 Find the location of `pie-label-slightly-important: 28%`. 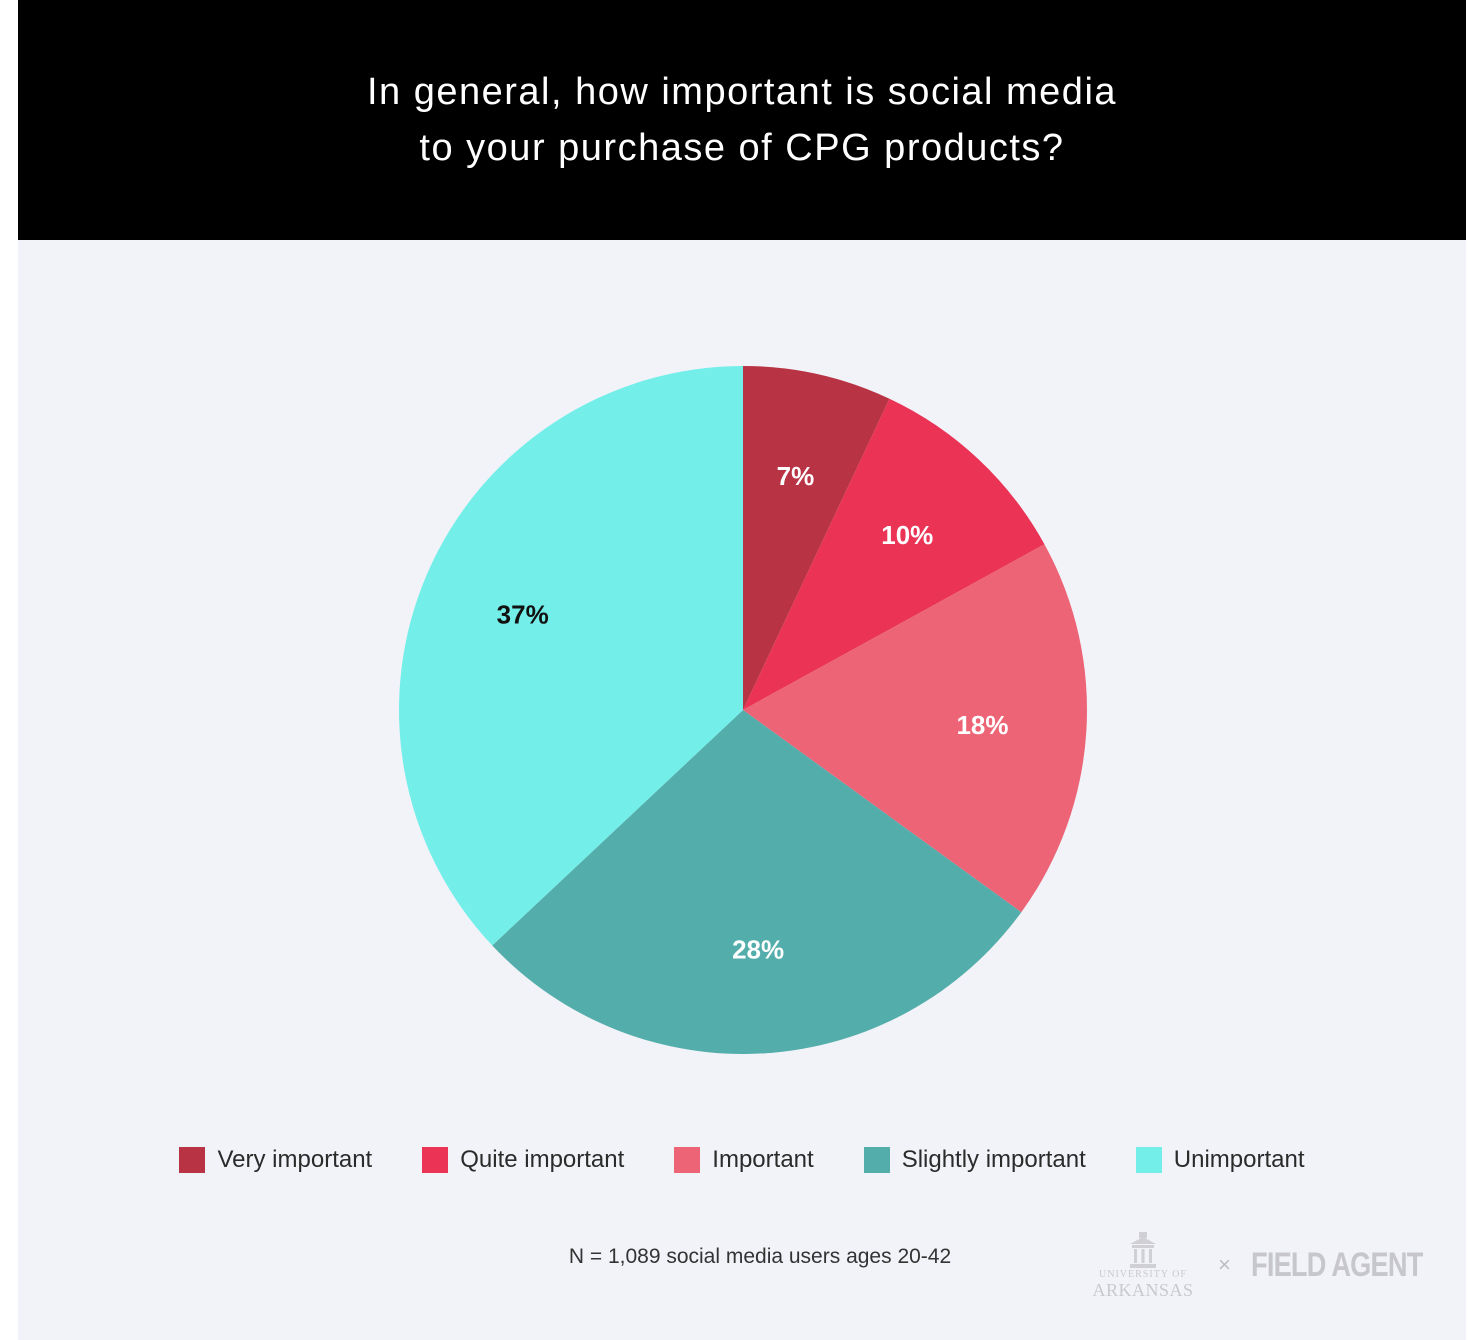

pie-label-slightly-important: 28% is located at coordinates (758, 950).